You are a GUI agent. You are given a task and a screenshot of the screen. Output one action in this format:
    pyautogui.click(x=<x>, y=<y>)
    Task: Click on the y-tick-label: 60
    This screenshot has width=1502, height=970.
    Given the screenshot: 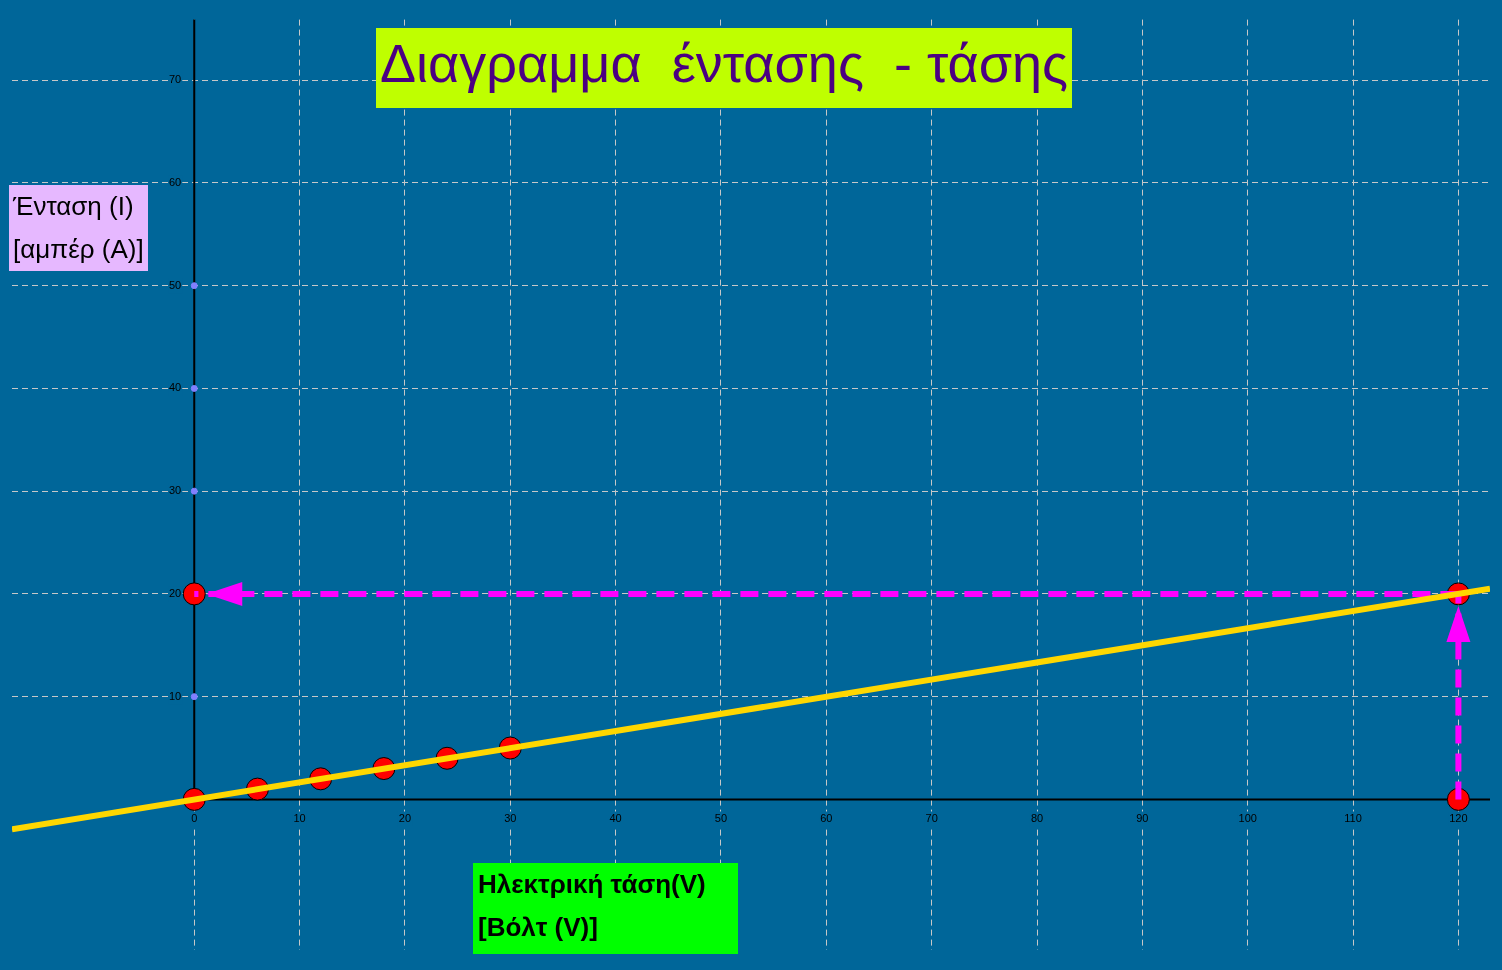 What is the action you would take?
    pyautogui.click(x=175, y=181)
    